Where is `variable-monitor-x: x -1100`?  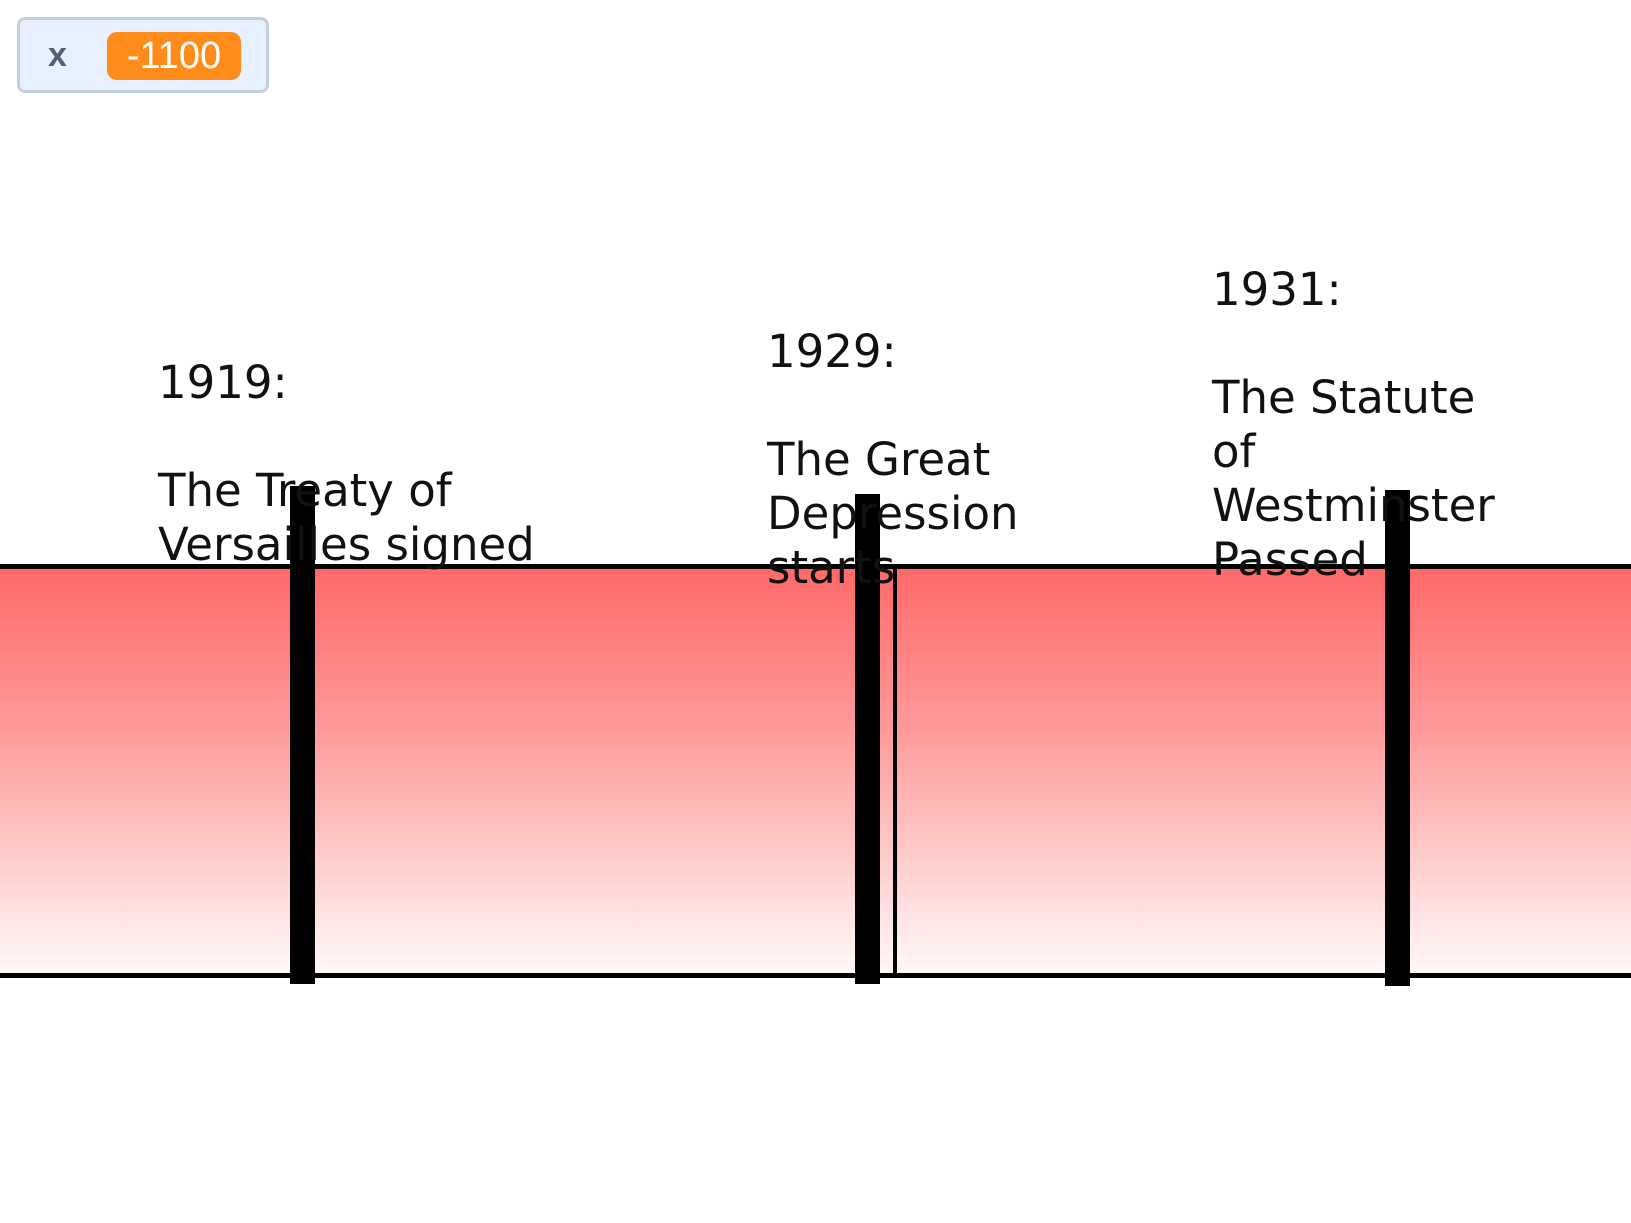 variable-monitor-x: x -1100 is located at coordinates (143, 55).